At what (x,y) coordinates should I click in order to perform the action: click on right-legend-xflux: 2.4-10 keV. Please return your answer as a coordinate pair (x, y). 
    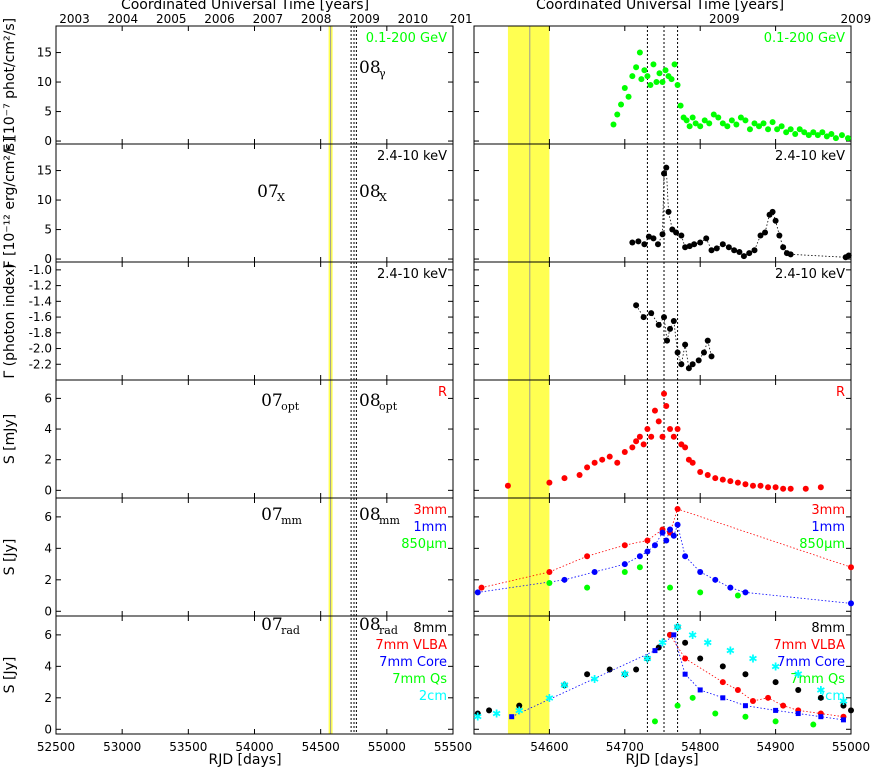
    Looking at the image, I should click on (810, 156).